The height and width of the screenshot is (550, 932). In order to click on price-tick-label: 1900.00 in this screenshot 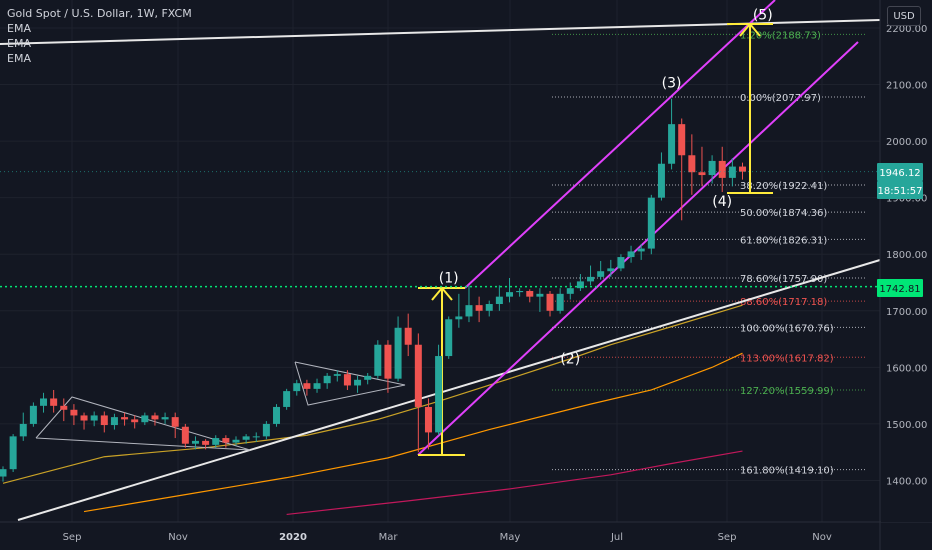, I will do `click(906, 199)`.